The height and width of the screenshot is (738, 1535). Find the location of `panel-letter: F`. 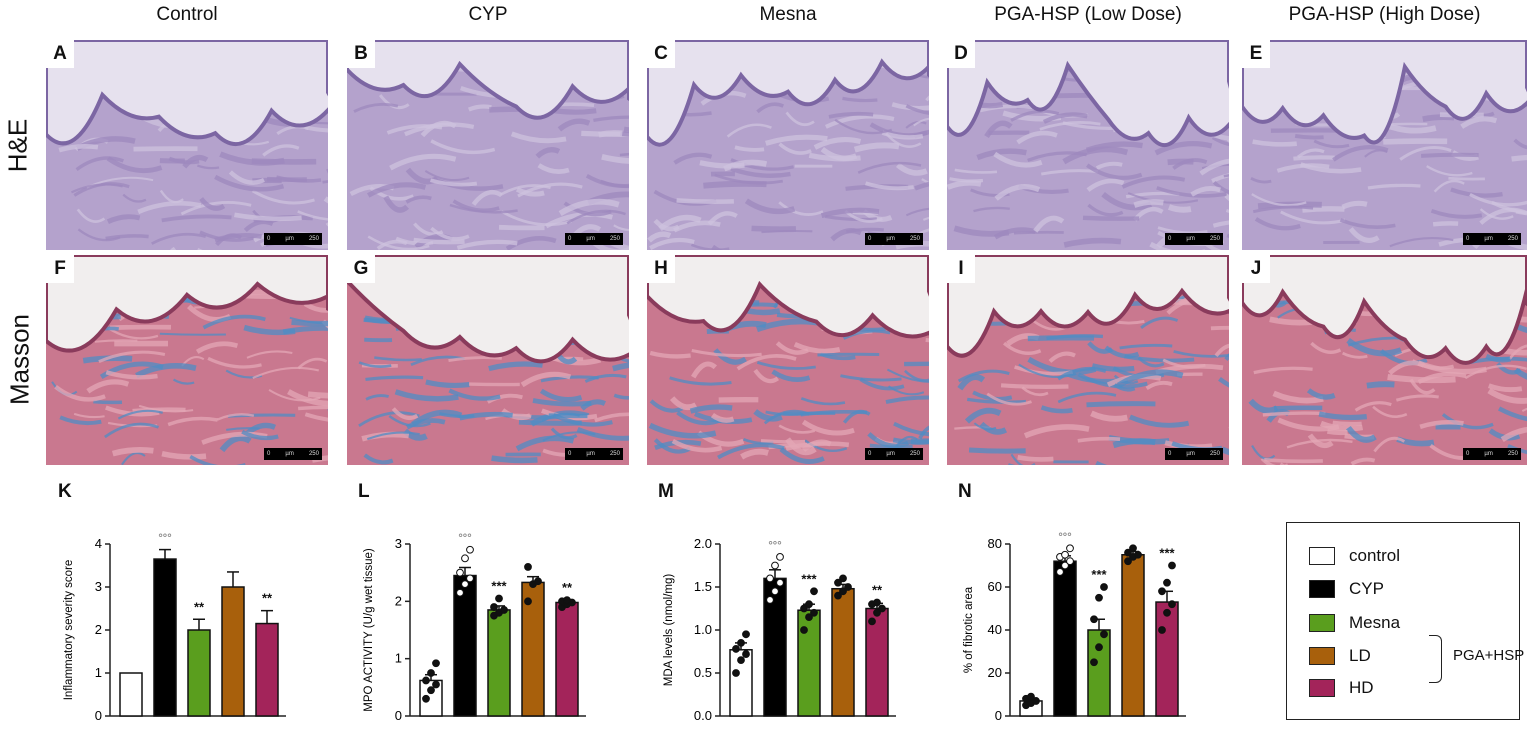

panel-letter: F is located at coordinates (60, 269).